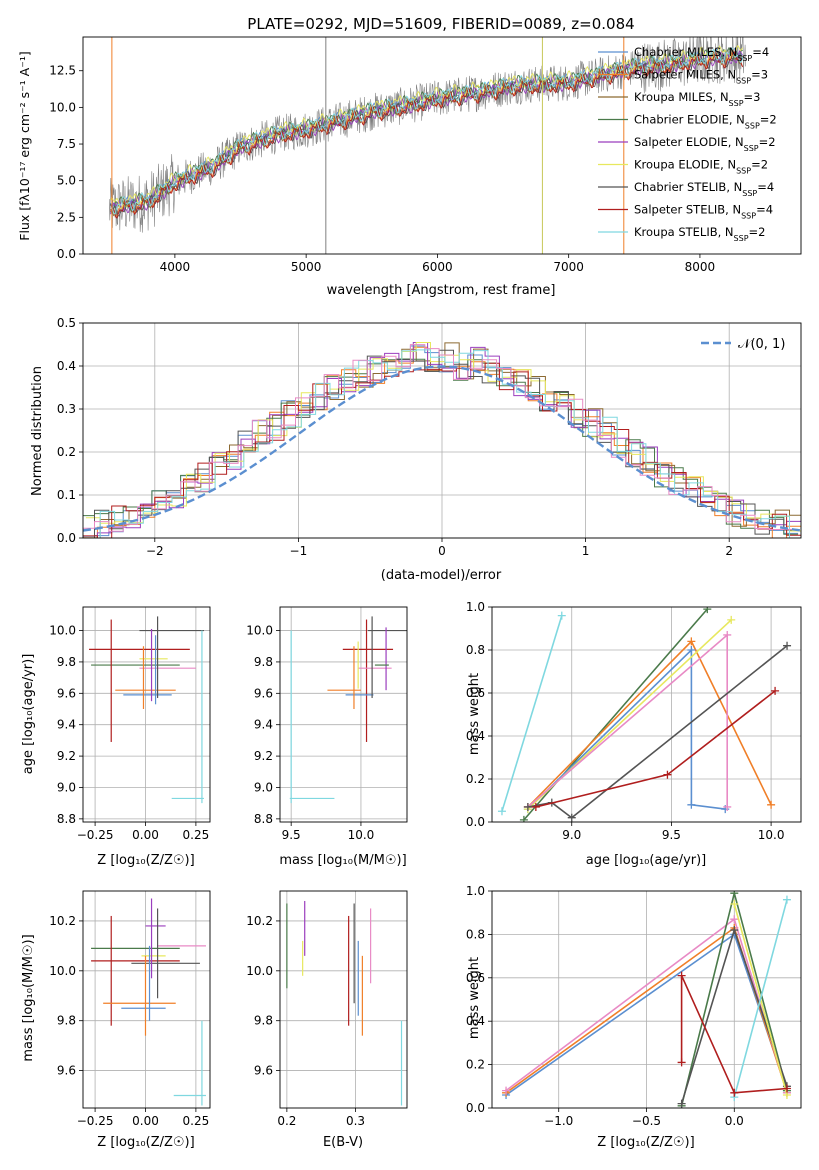 This screenshot has height=1170, width=819. Describe the element at coordinates (705, 144) in the screenshot. I see `legend-entry: Salpeter ELODIE, NSSP=2` at that location.